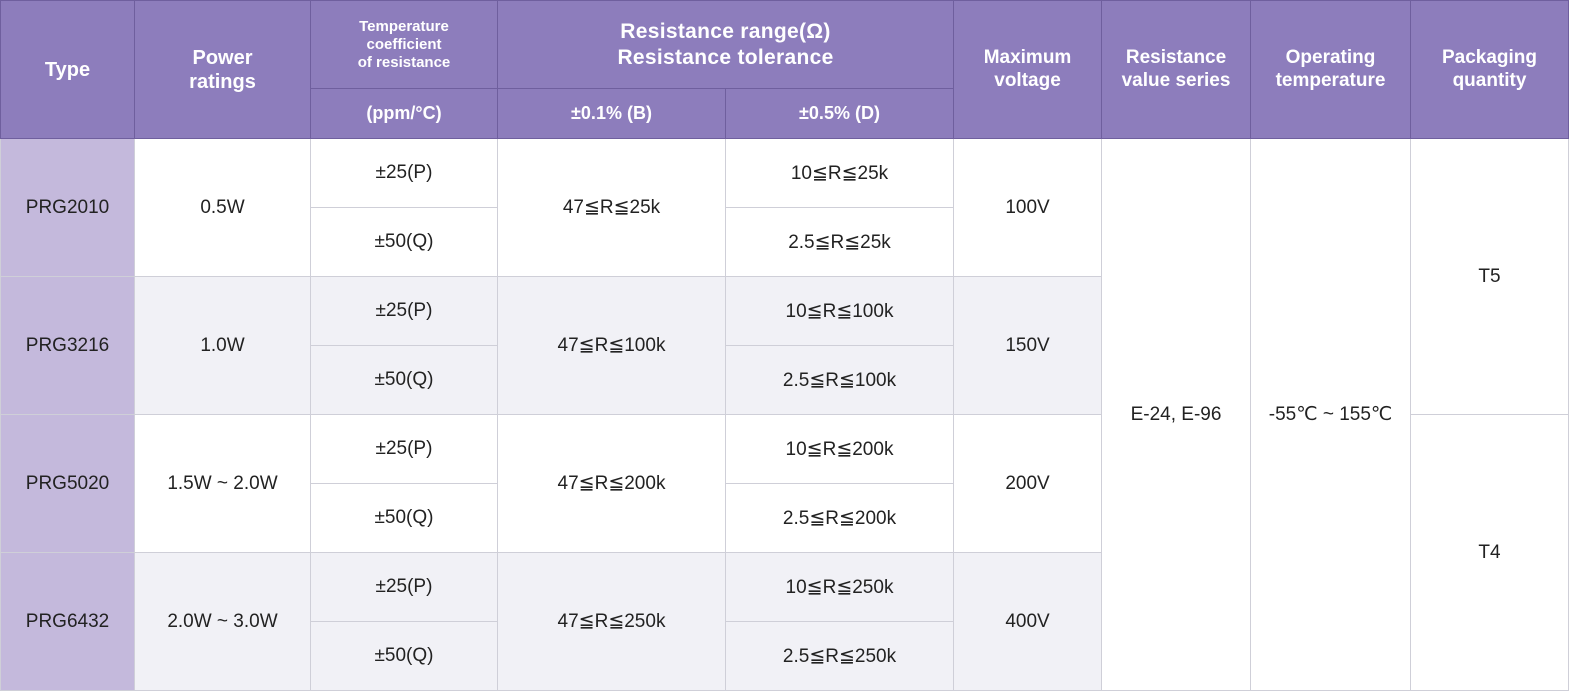 This screenshot has height=695, width=1579. I want to click on header-tcr-line3: of resistance, so click(404, 62).